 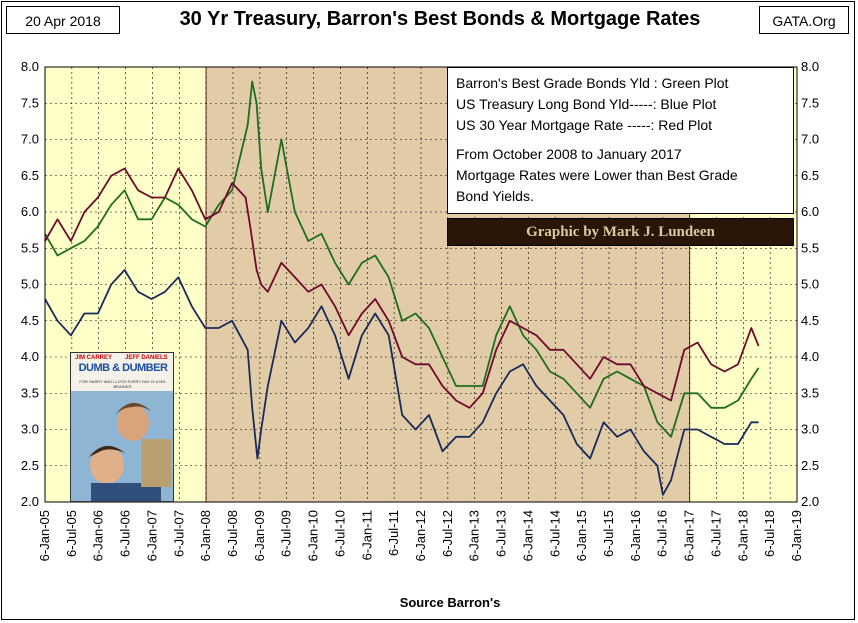 I want to click on y-tick-label-left: 7.5, so click(x=30, y=102).